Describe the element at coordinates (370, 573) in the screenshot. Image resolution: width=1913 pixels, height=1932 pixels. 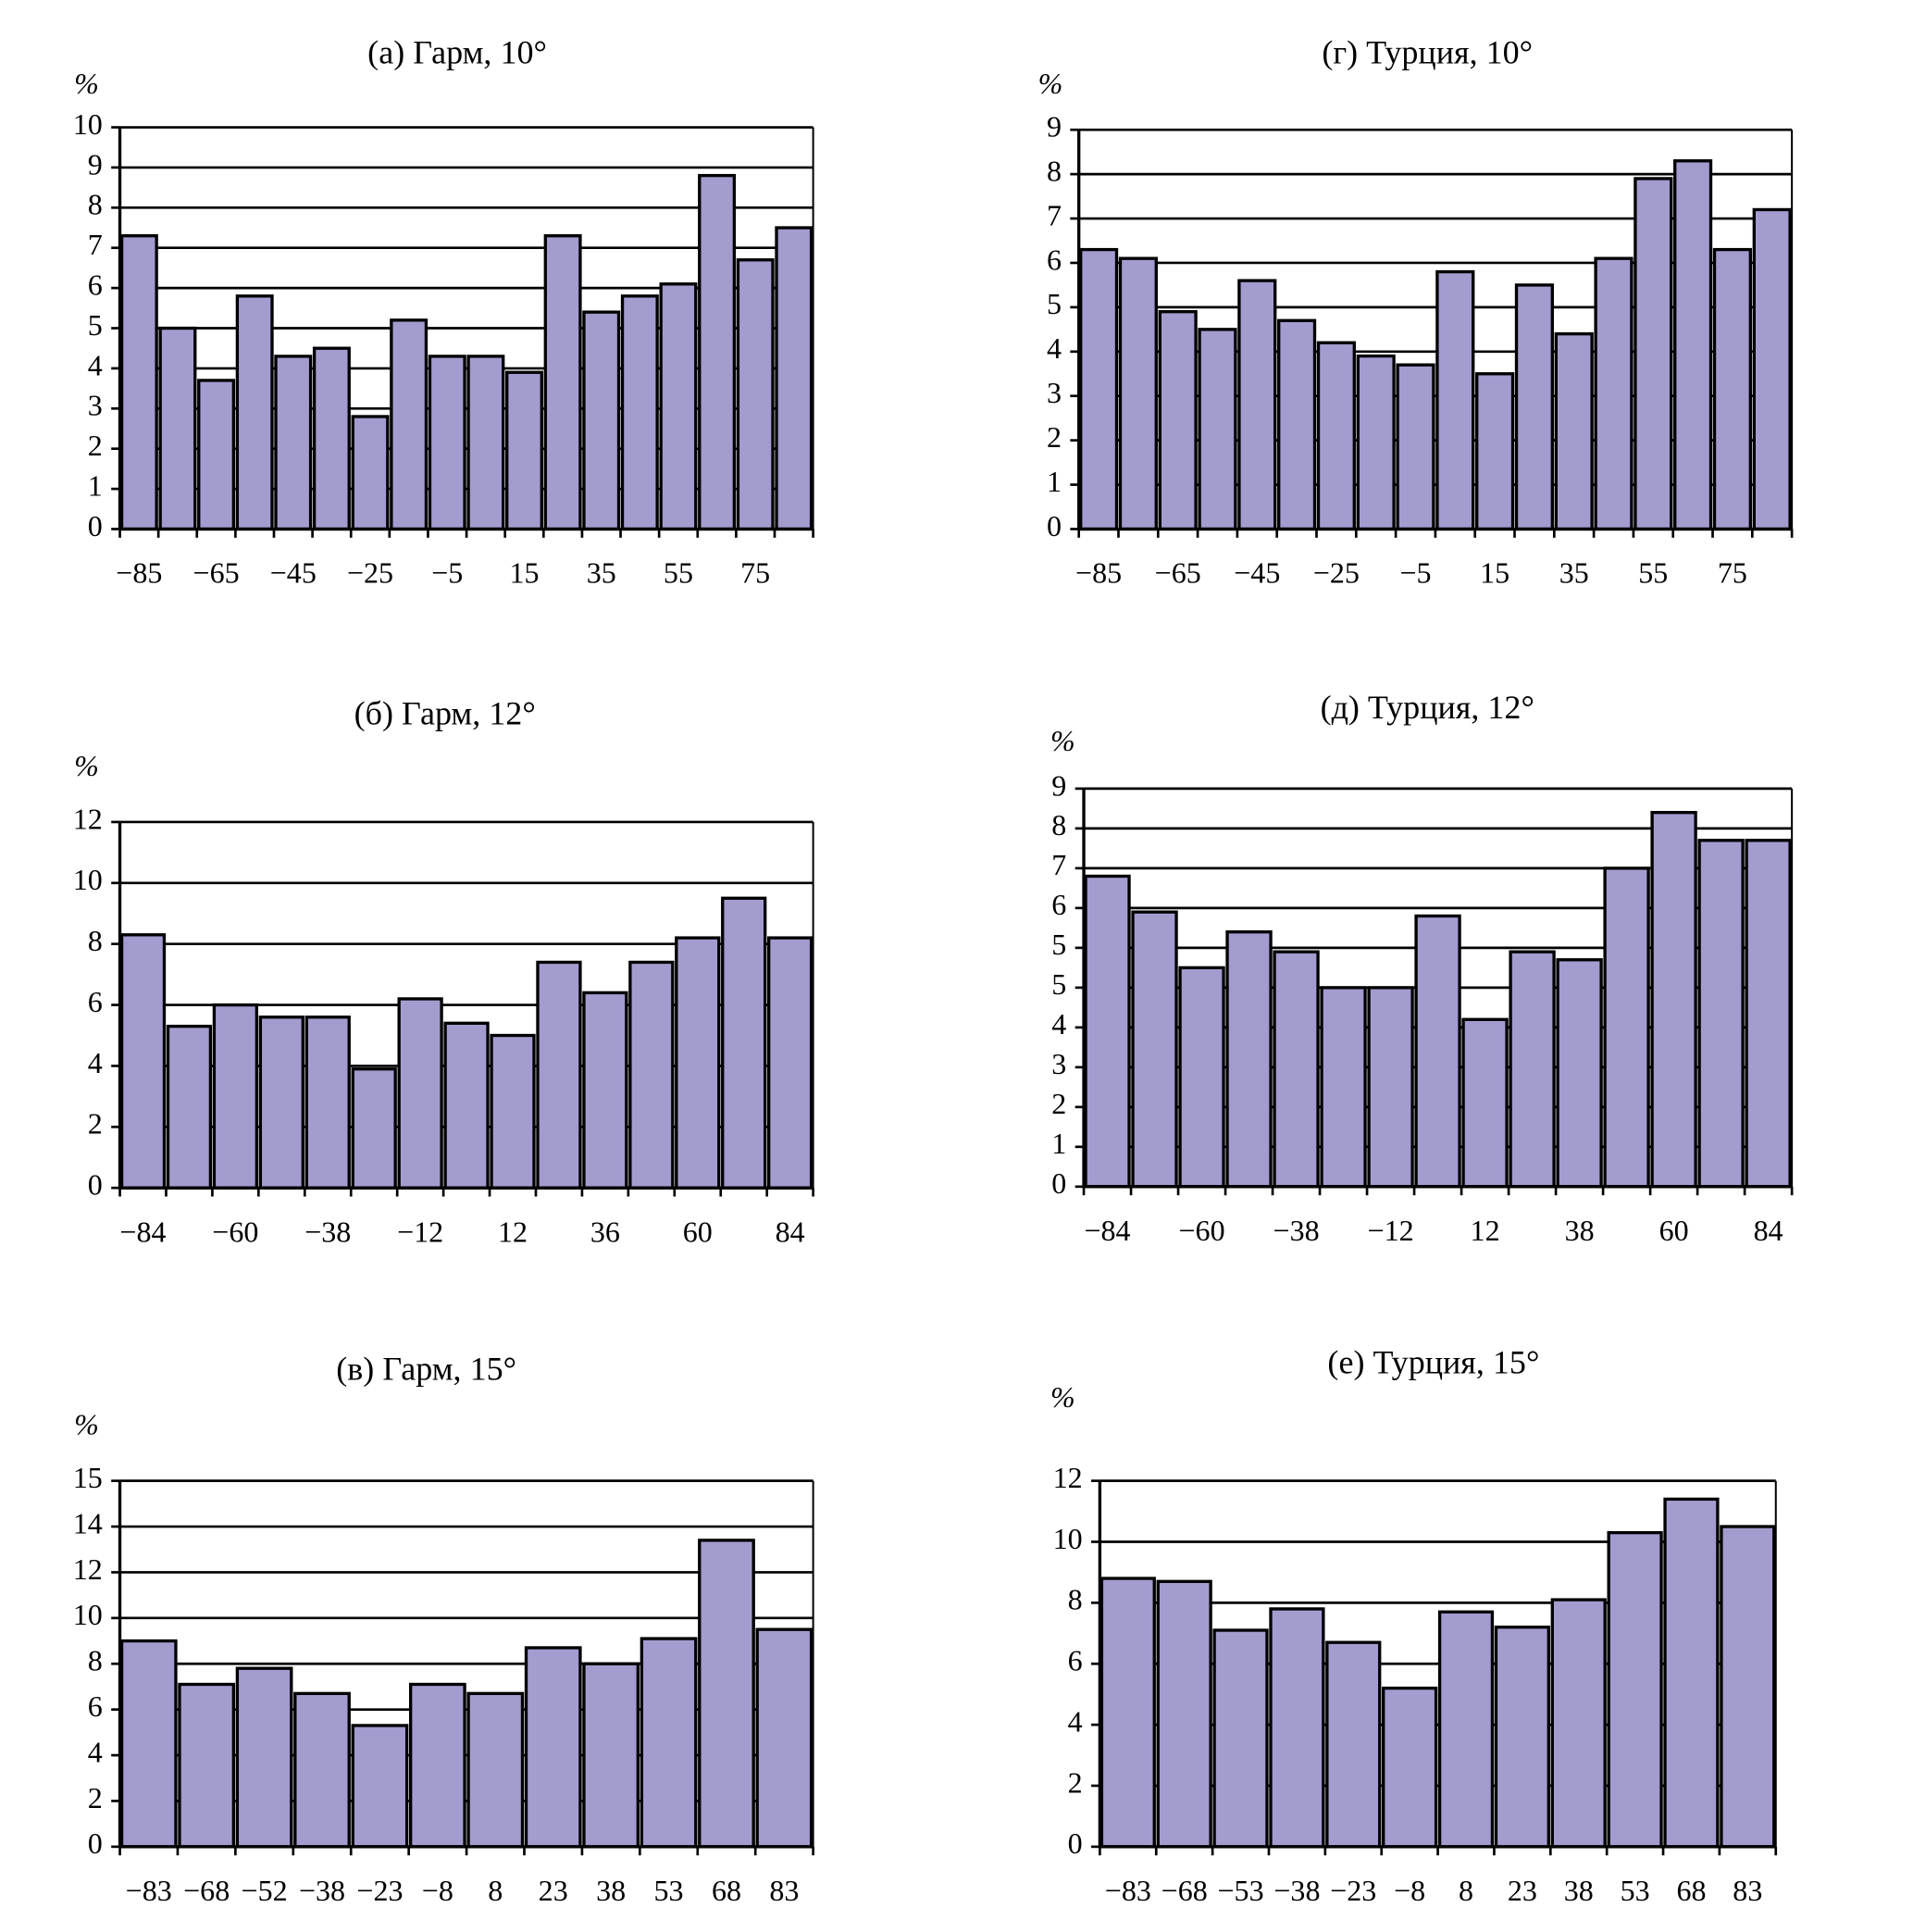
I see `x-tick-label: −25` at that location.